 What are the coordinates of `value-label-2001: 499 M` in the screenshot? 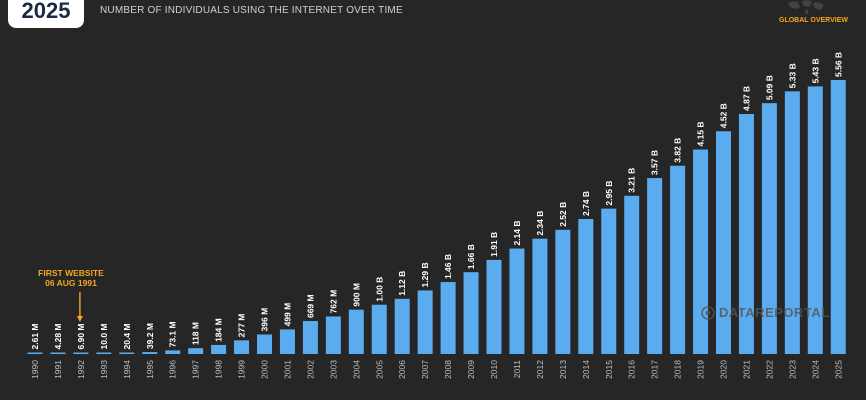 It's located at (287, 315).